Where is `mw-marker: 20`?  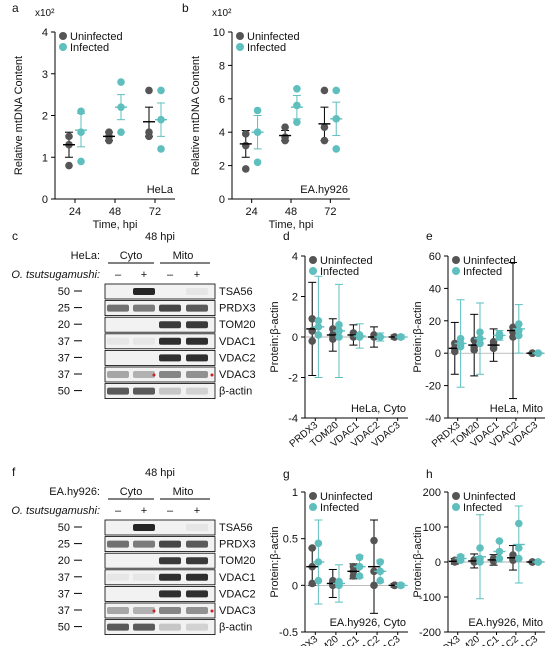 mw-marker: 20 is located at coordinates (64, 561).